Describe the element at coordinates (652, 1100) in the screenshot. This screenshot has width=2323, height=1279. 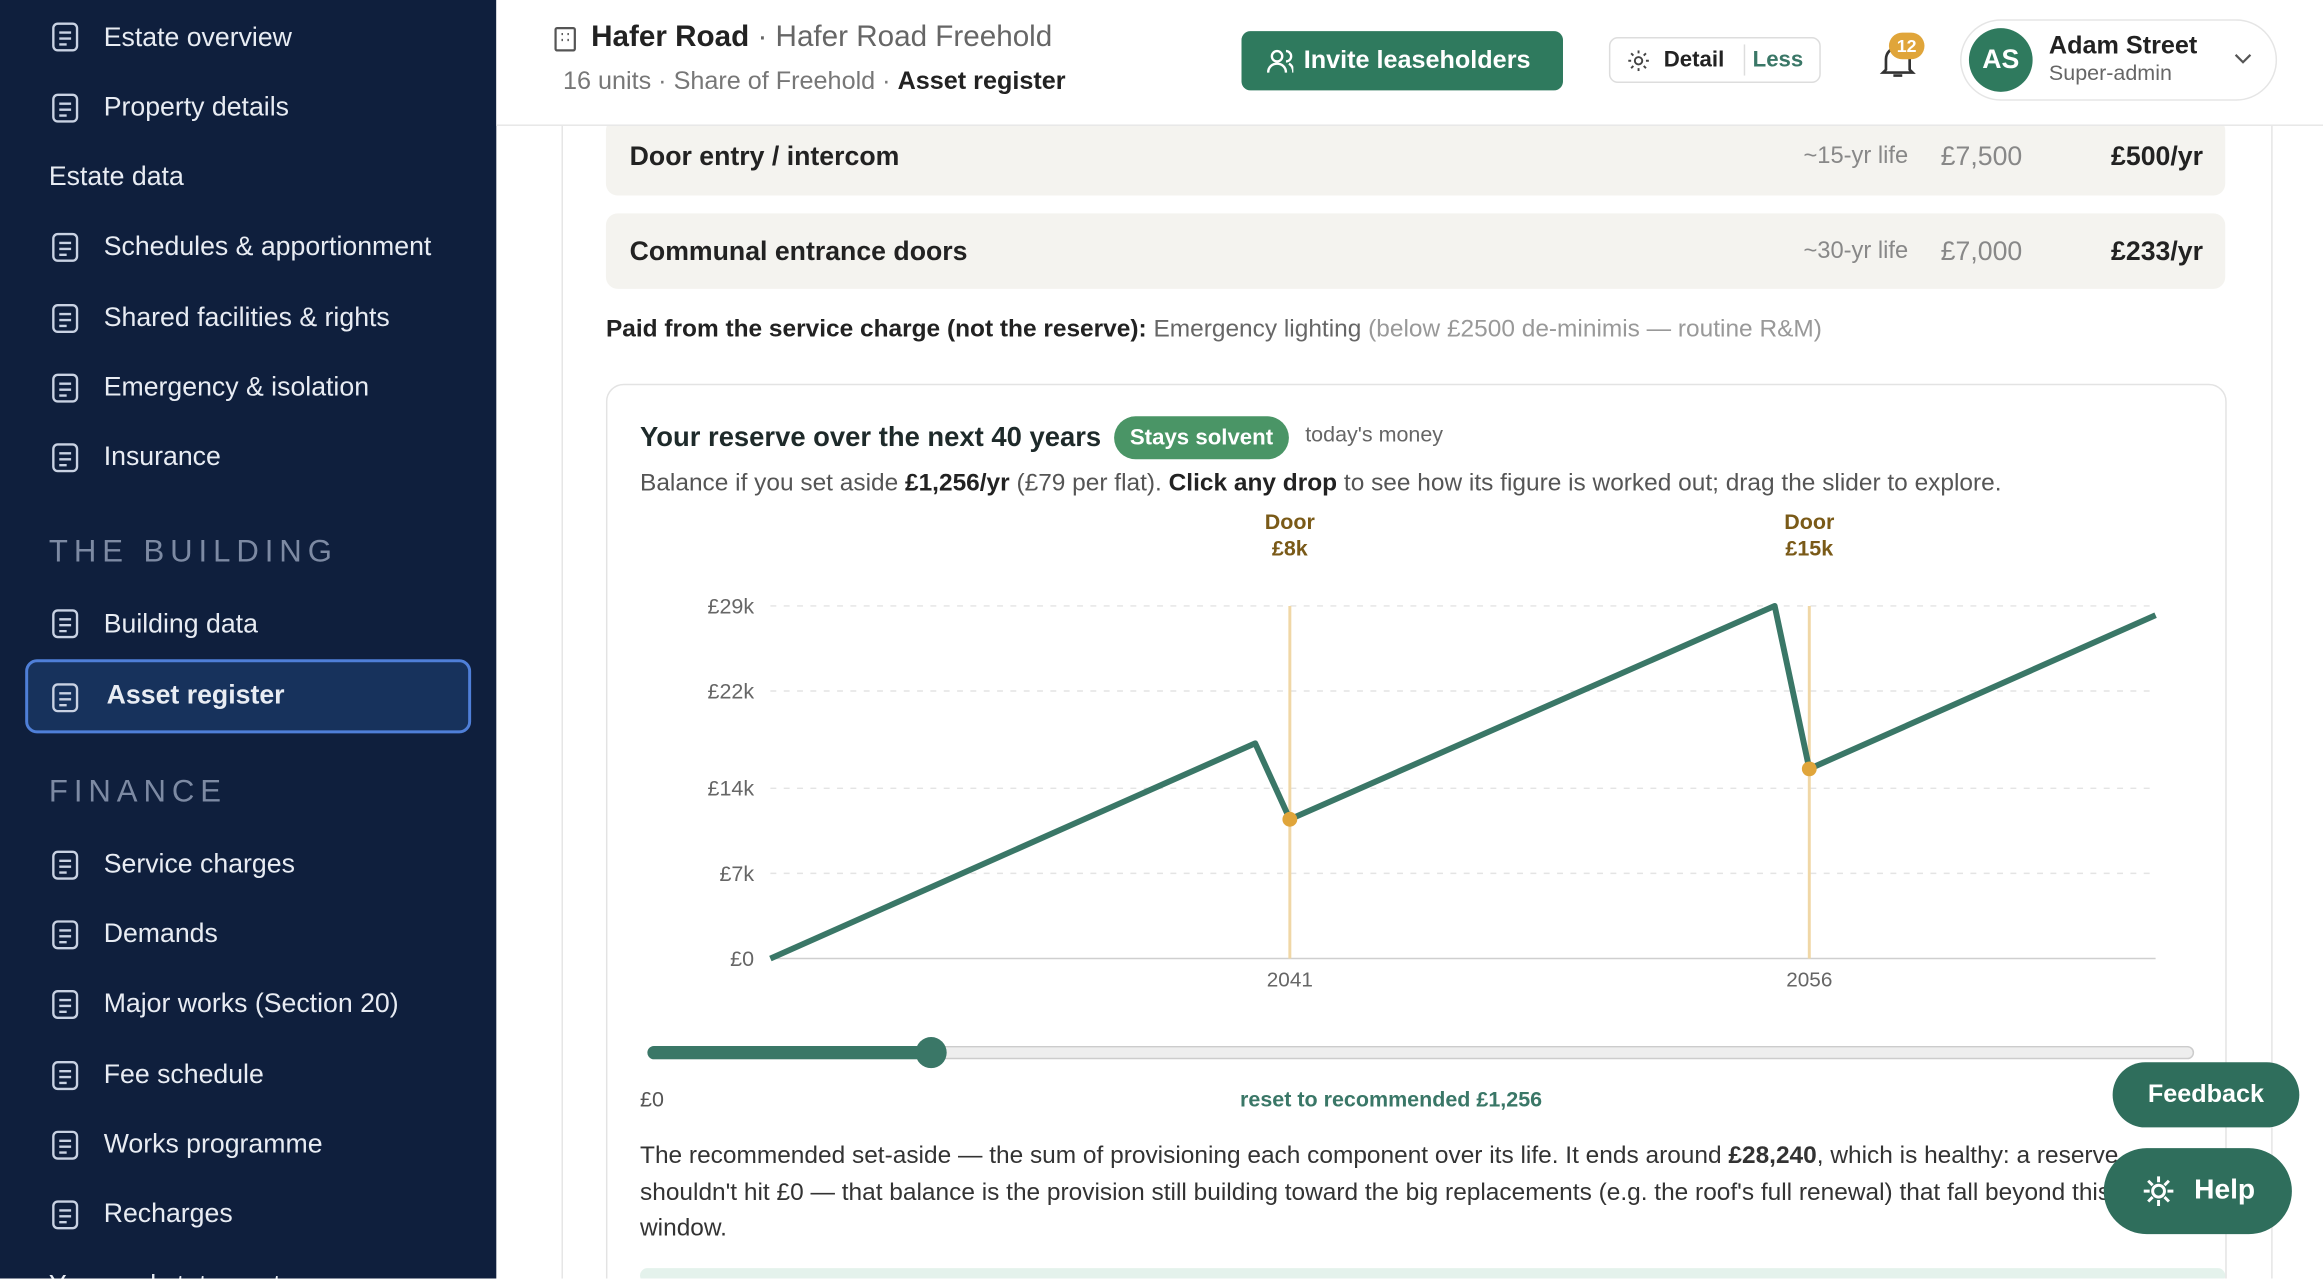
I see `slider-min: £0` at that location.